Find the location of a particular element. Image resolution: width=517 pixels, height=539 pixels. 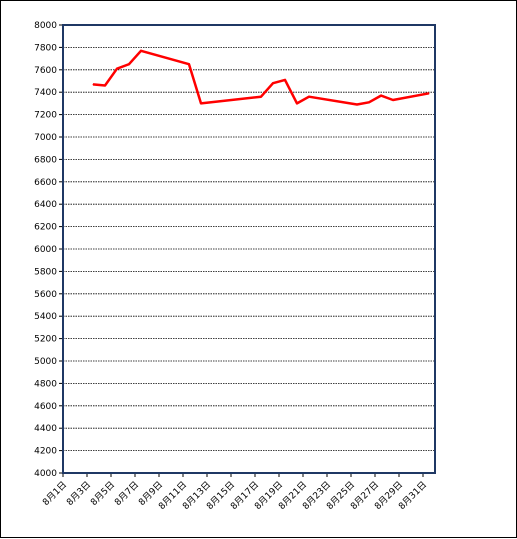

y-tick-label: 6400 is located at coordinates (45, 205).